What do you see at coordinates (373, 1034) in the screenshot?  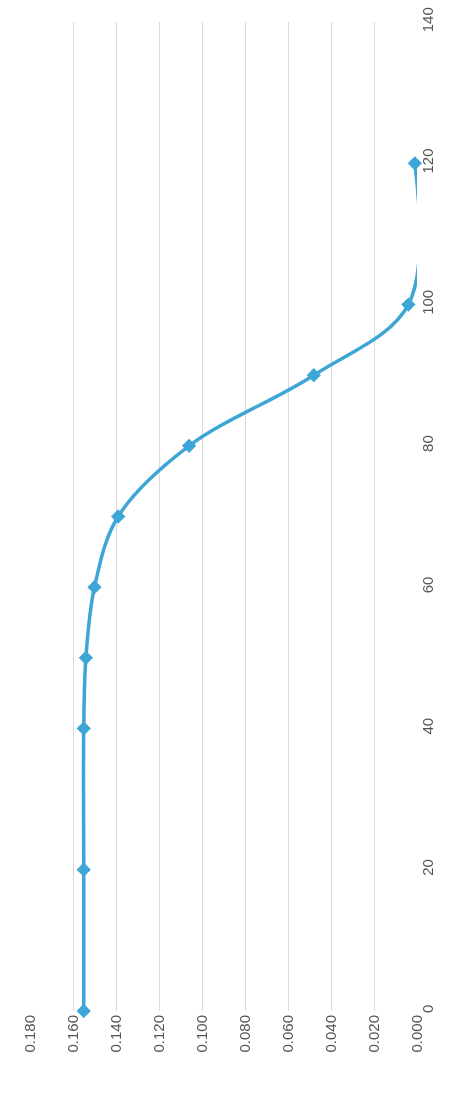 I see `x-tick-label: 0.020` at bounding box center [373, 1034].